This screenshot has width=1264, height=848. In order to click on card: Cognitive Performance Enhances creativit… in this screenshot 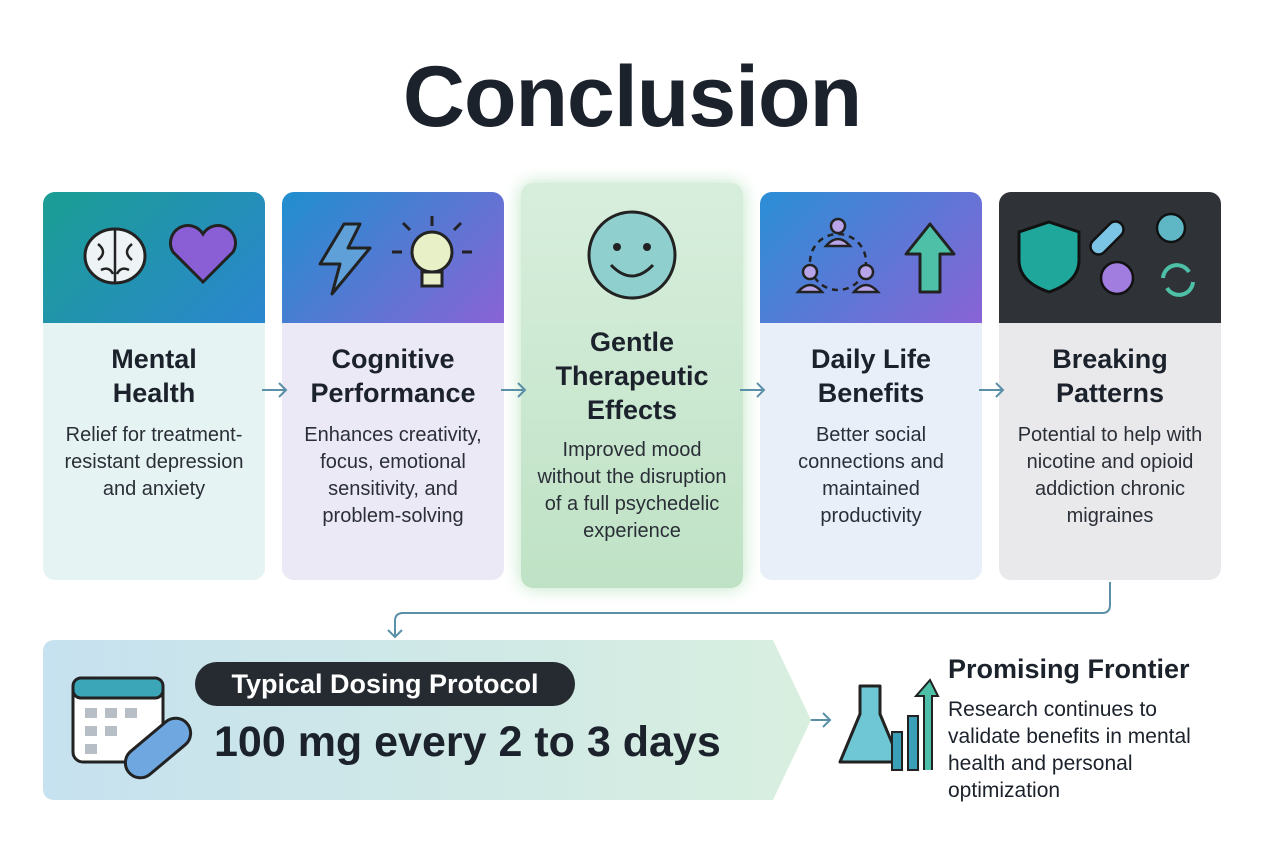, I will do `click(393, 386)`.